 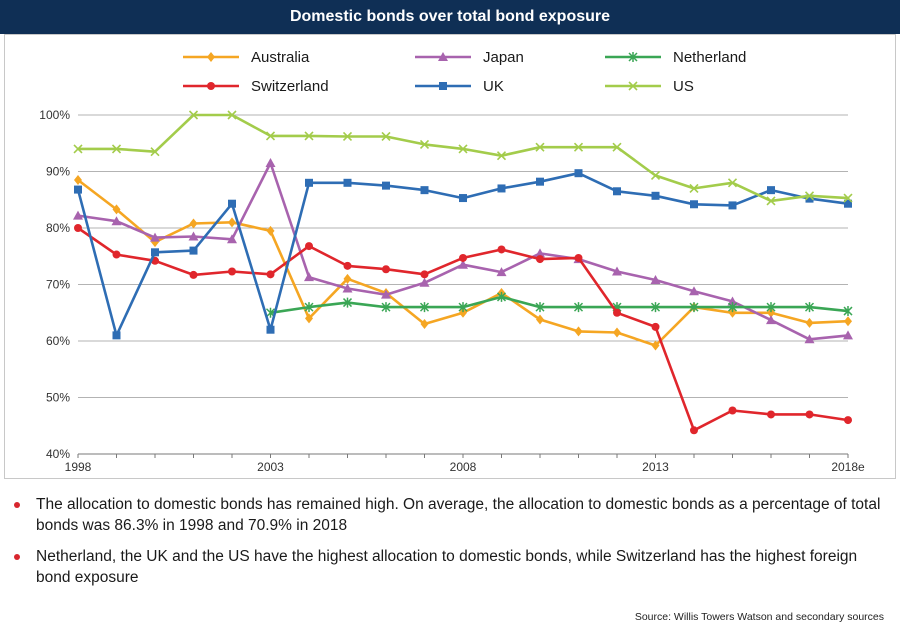 What do you see at coordinates (58, 454) in the screenshot?
I see `y-tick-label: 40%` at bounding box center [58, 454].